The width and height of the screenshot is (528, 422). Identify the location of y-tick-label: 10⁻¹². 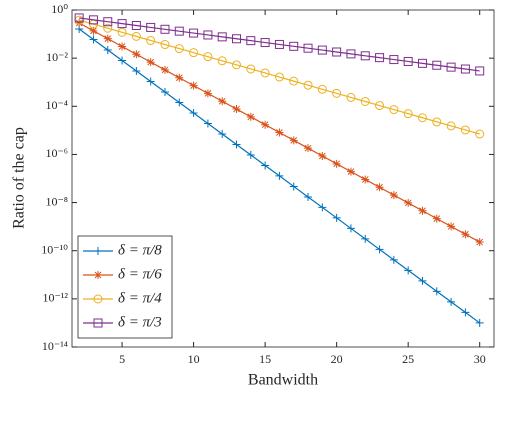
(55, 298).